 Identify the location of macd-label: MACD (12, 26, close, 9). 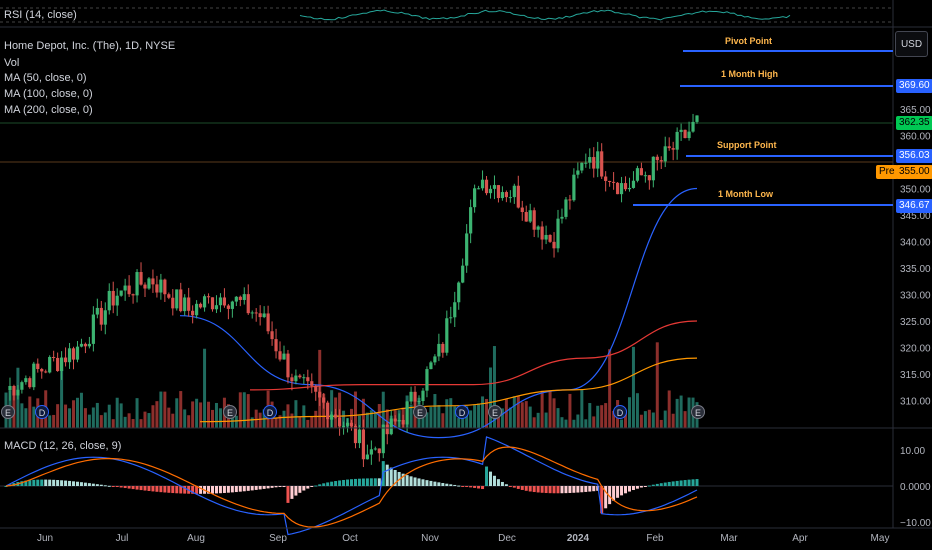
(63, 446).